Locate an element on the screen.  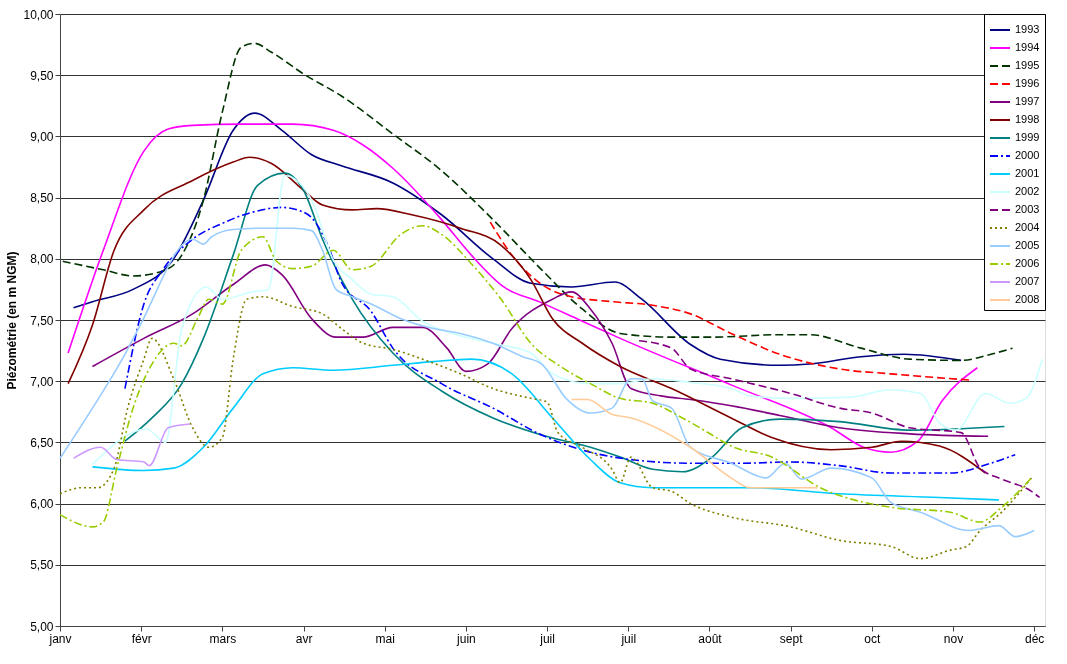
x-tick-label: sept is located at coordinates (791, 638).